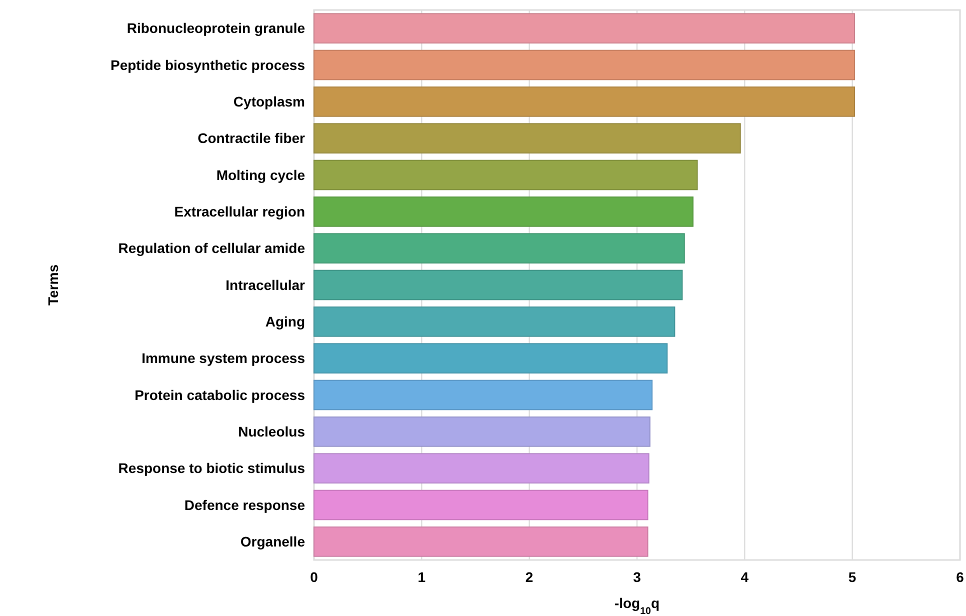 The height and width of the screenshot is (616, 966). I want to click on x-axis-title: -log$_{10}$q, so click(637, 605).